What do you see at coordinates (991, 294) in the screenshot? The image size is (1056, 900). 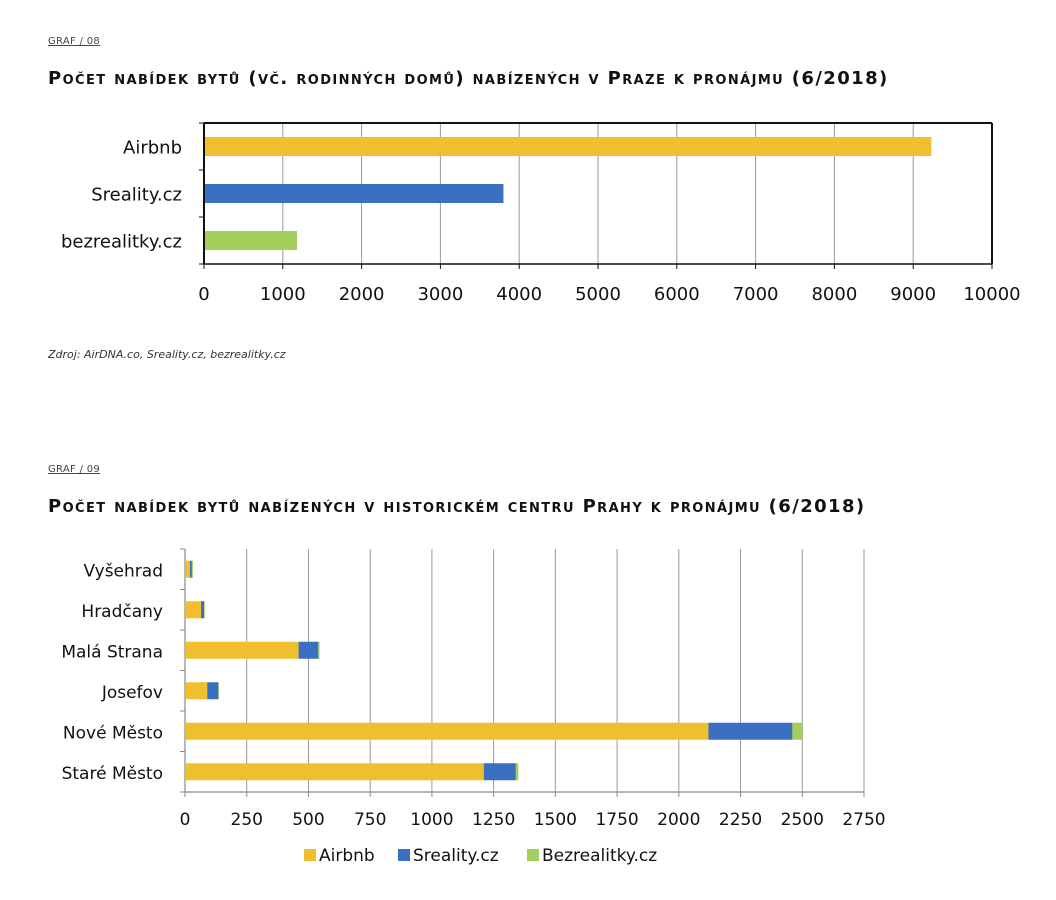 I see `chart1-x-tick-label: 10000` at bounding box center [991, 294].